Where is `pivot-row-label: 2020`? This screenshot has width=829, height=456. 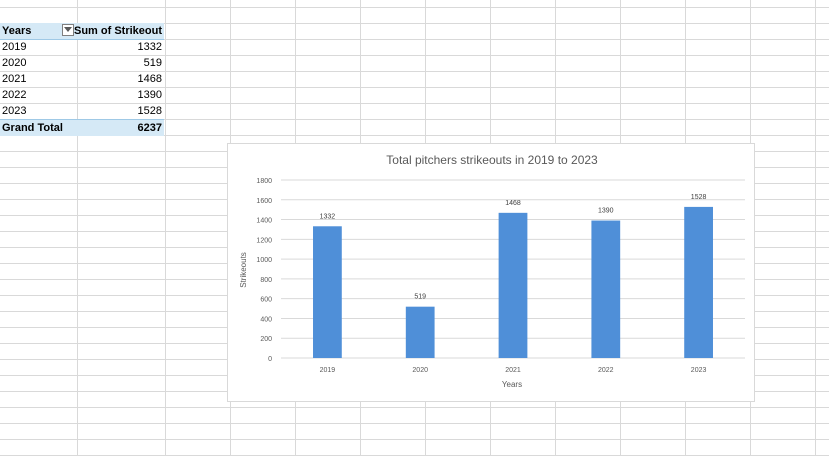
pivot-row-label: 2020 is located at coordinates (14, 63).